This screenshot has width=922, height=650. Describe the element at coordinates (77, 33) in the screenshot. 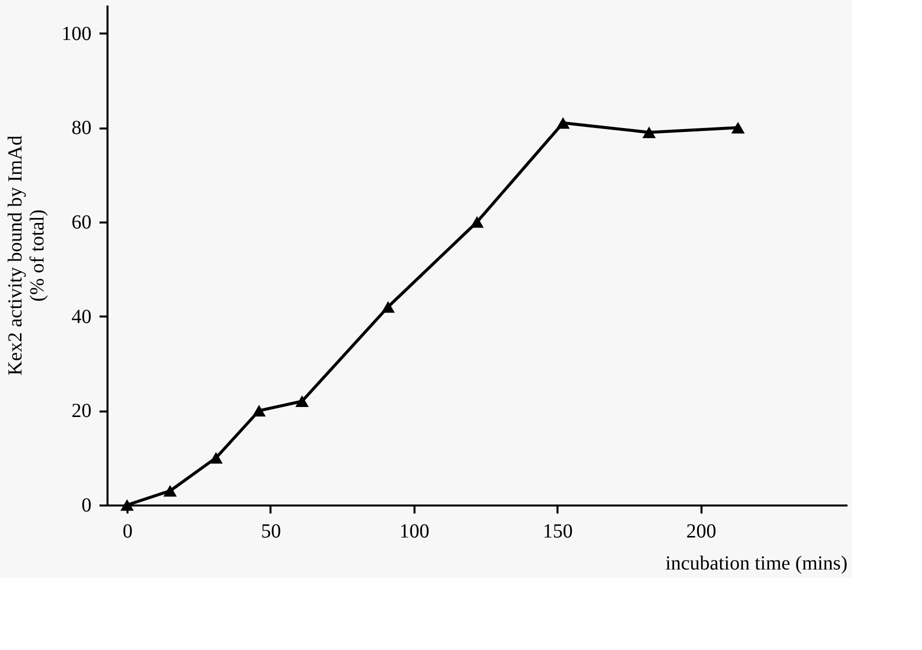

I see `y-tick-label: 100` at that location.